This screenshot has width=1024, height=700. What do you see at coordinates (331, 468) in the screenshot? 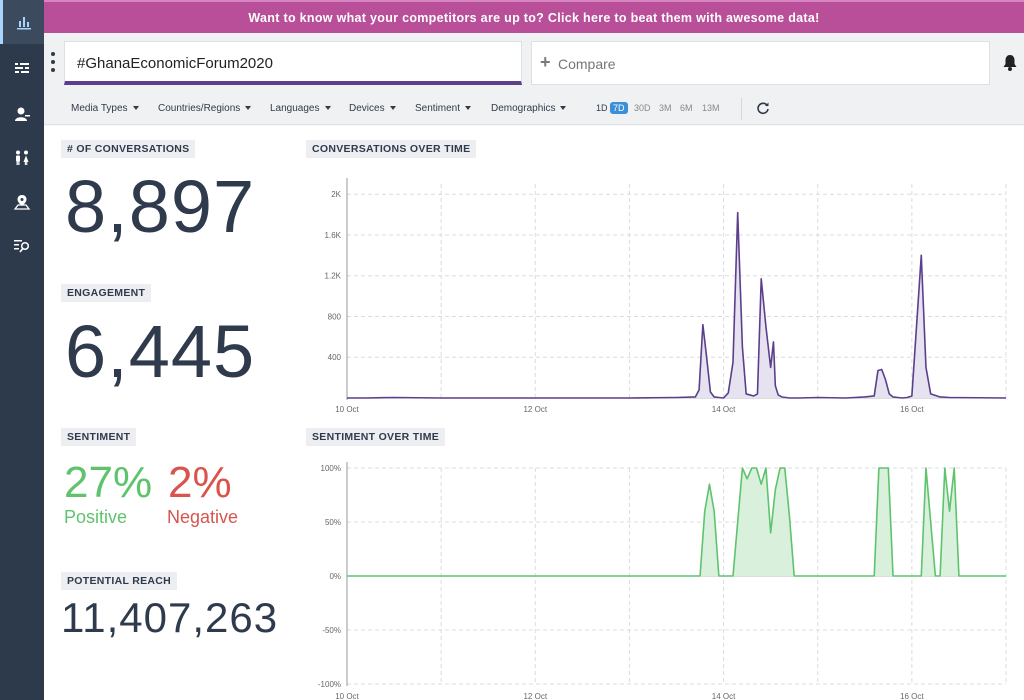
I see `y-tick-label: 100%` at bounding box center [331, 468].